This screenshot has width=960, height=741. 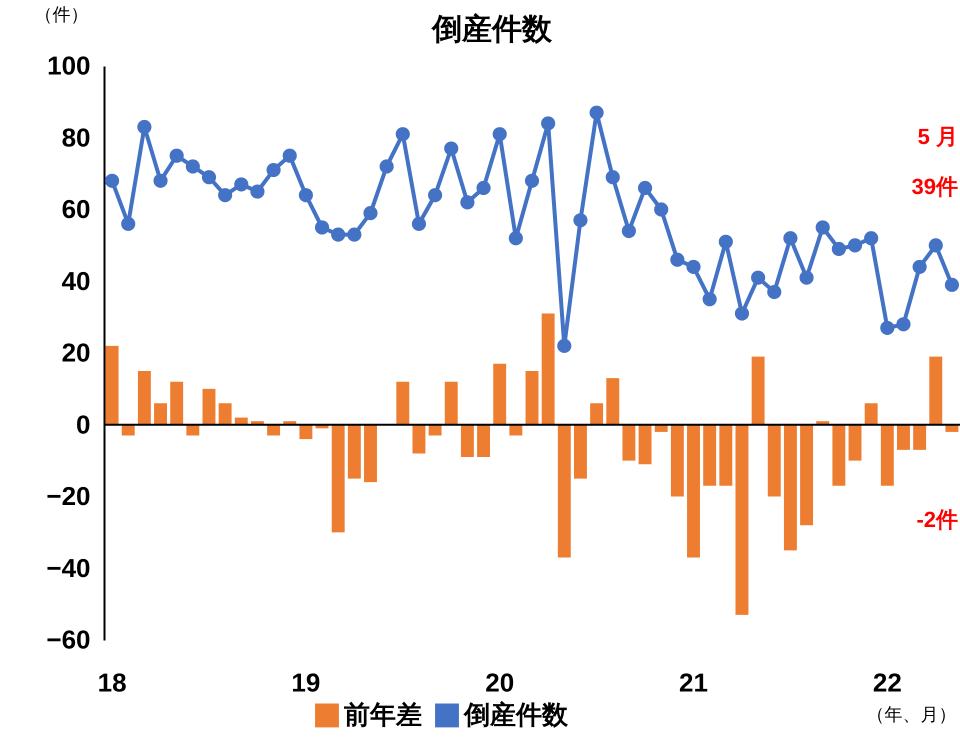 What do you see at coordinates (382, 714) in the screenshot?
I see `legend-label: 前年差` at bounding box center [382, 714].